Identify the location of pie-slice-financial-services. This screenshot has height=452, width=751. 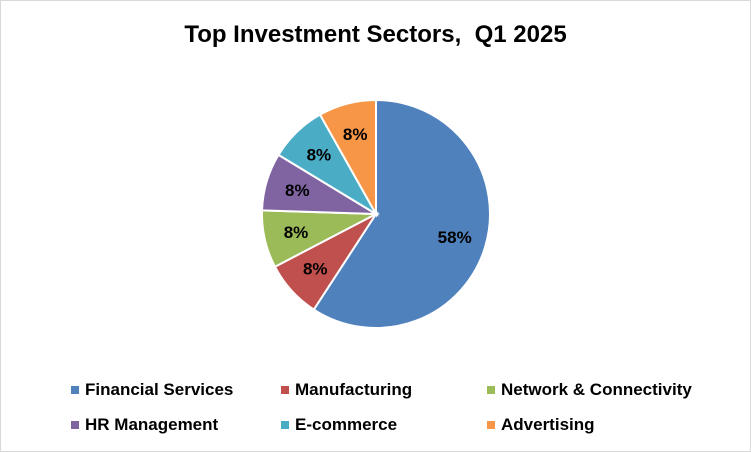
(401, 213).